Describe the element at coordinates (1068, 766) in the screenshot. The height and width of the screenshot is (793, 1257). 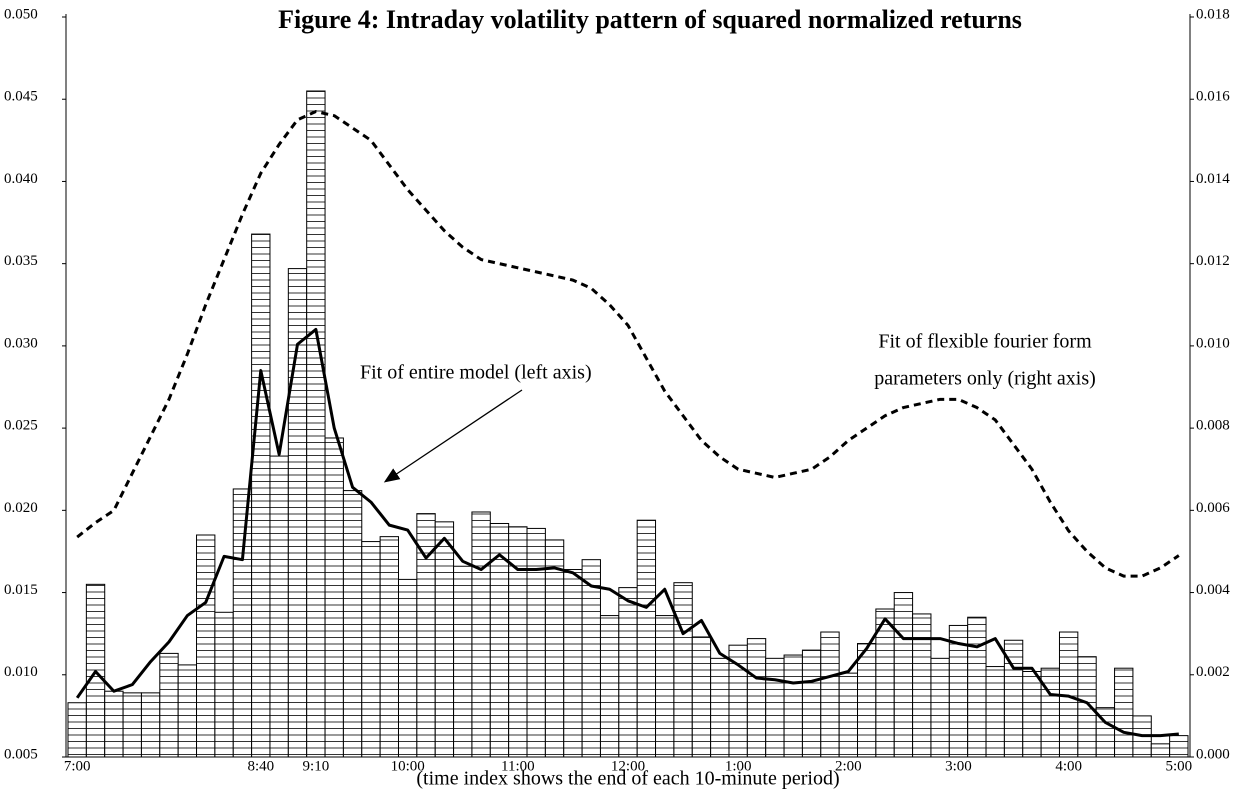
I see `x-tick-label: 4:00` at that location.